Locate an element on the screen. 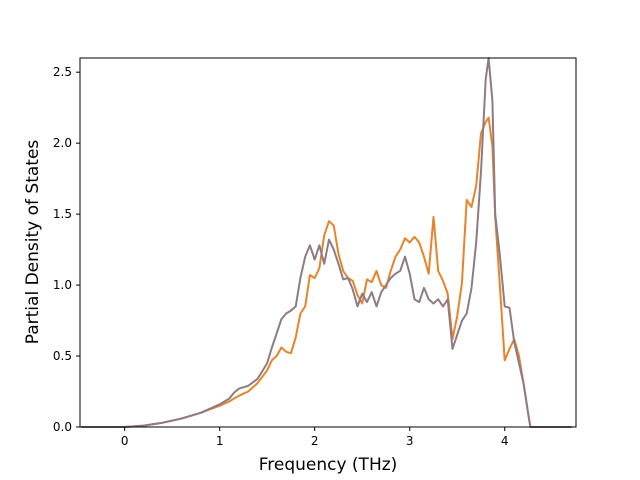 Image resolution: width=640 pixels, height=480 pixels. x-axis-ticks: 0 1 2 3 4 is located at coordinates (315, 437).